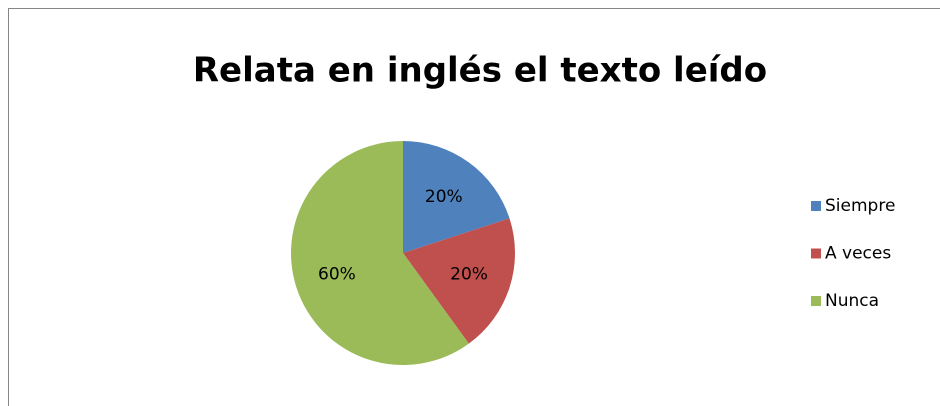 The image size is (940, 406). What do you see at coordinates (860, 206) in the screenshot?
I see `legend-label: Siempre` at bounding box center [860, 206].